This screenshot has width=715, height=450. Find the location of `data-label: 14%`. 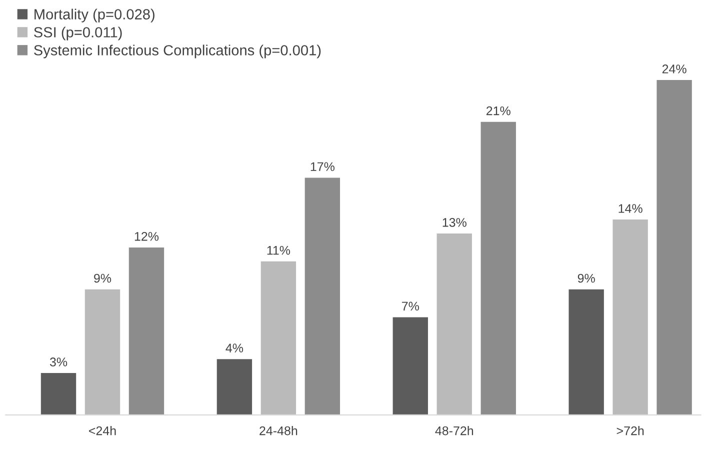

data-label: 14% is located at coordinates (630, 208).